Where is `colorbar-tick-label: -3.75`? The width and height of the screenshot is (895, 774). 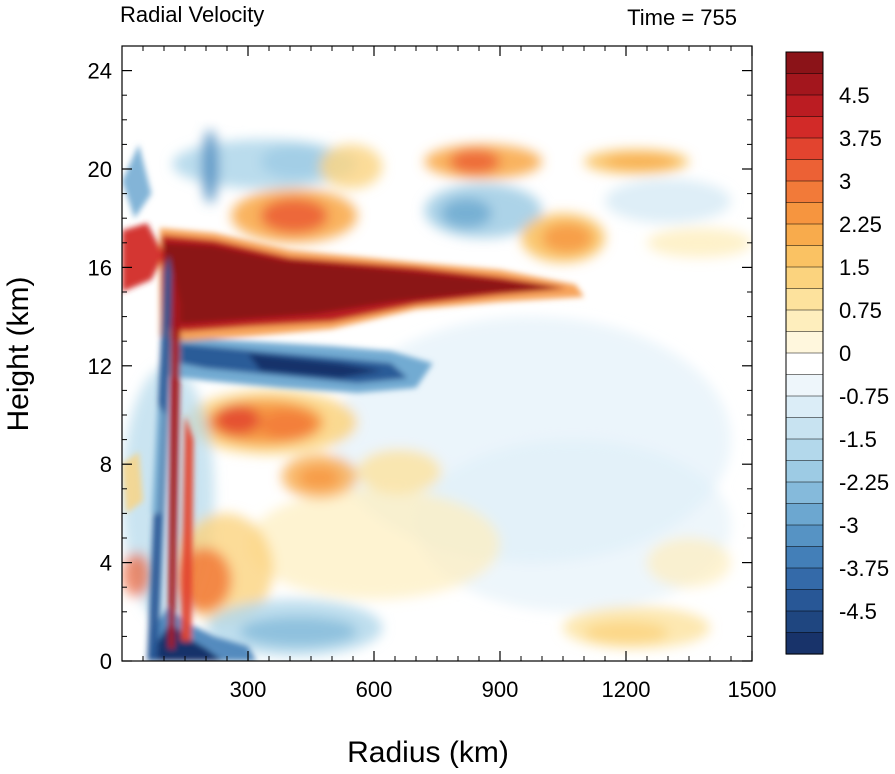
colorbar-tick-label: -3.75 is located at coordinates (864, 568).